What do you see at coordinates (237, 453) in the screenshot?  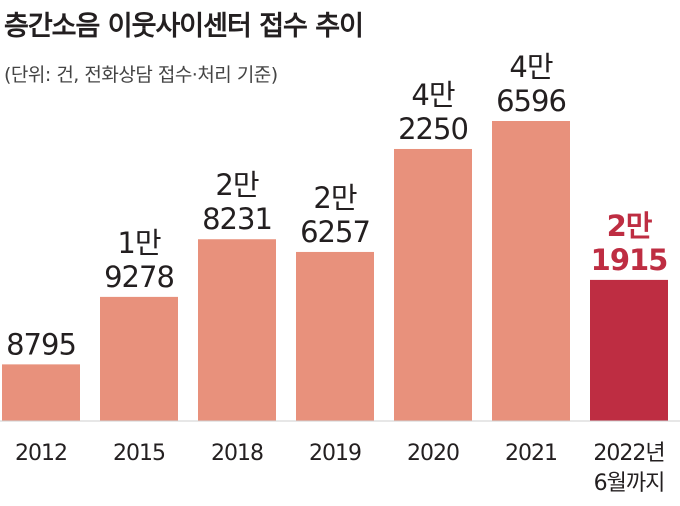 I see `x-tick-label-2: 2018` at bounding box center [237, 453].